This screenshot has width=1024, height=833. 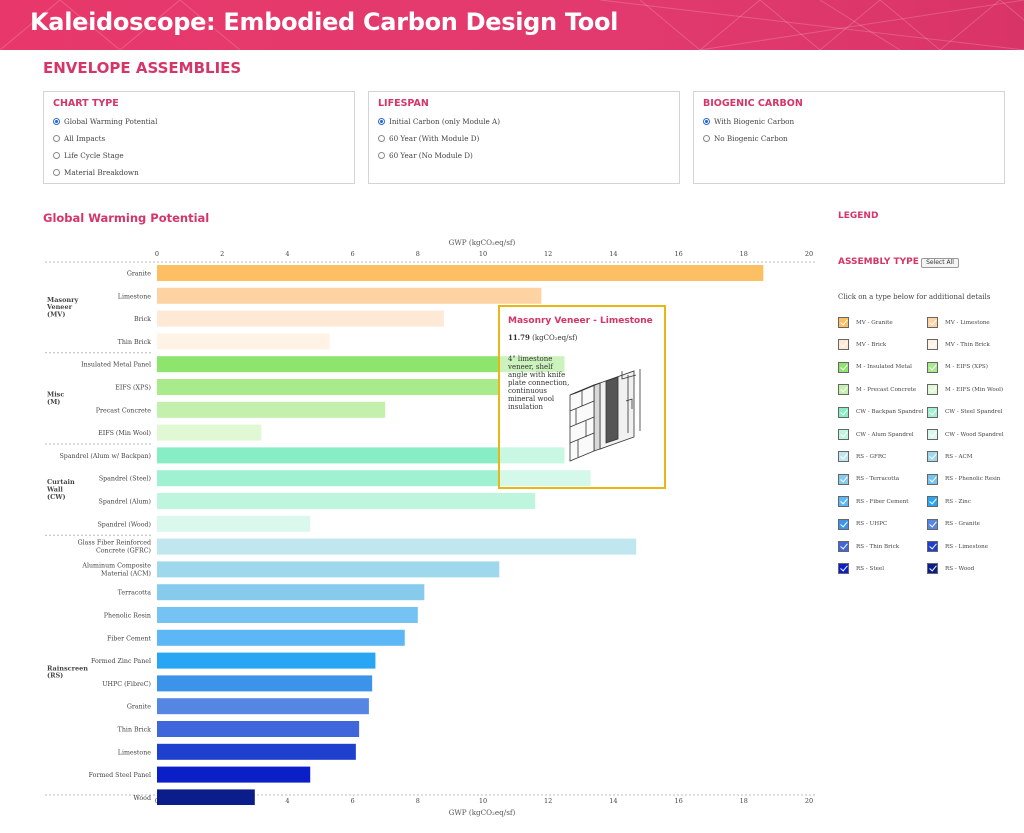 What do you see at coordinates (135, 296) in the screenshot?
I see `bar-label: Limestone` at bounding box center [135, 296].